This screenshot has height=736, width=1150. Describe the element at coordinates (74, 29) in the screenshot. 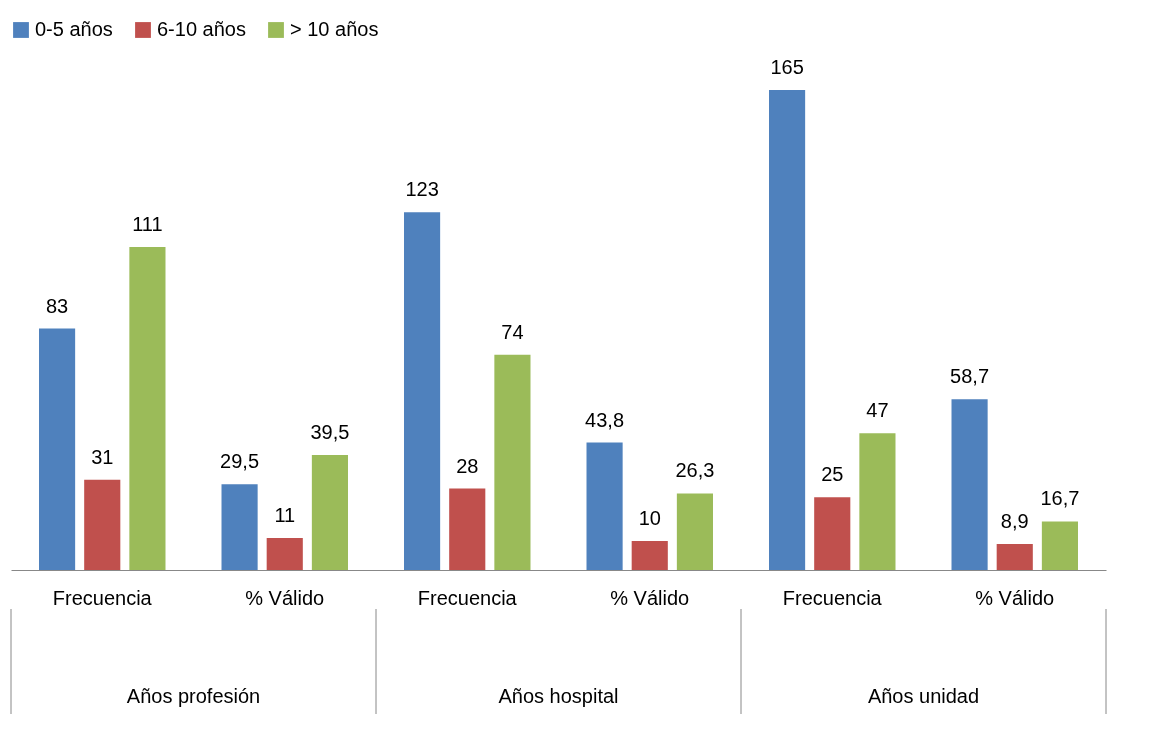

I see `legend-label: 0-5 años` at that location.